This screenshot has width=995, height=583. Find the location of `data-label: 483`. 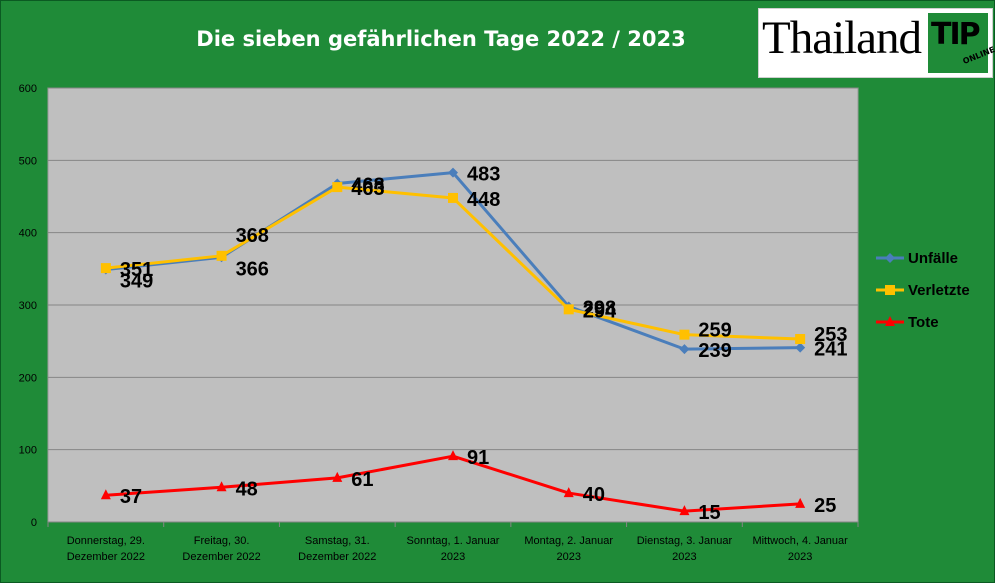

data-label: 483 is located at coordinates (483, 175).